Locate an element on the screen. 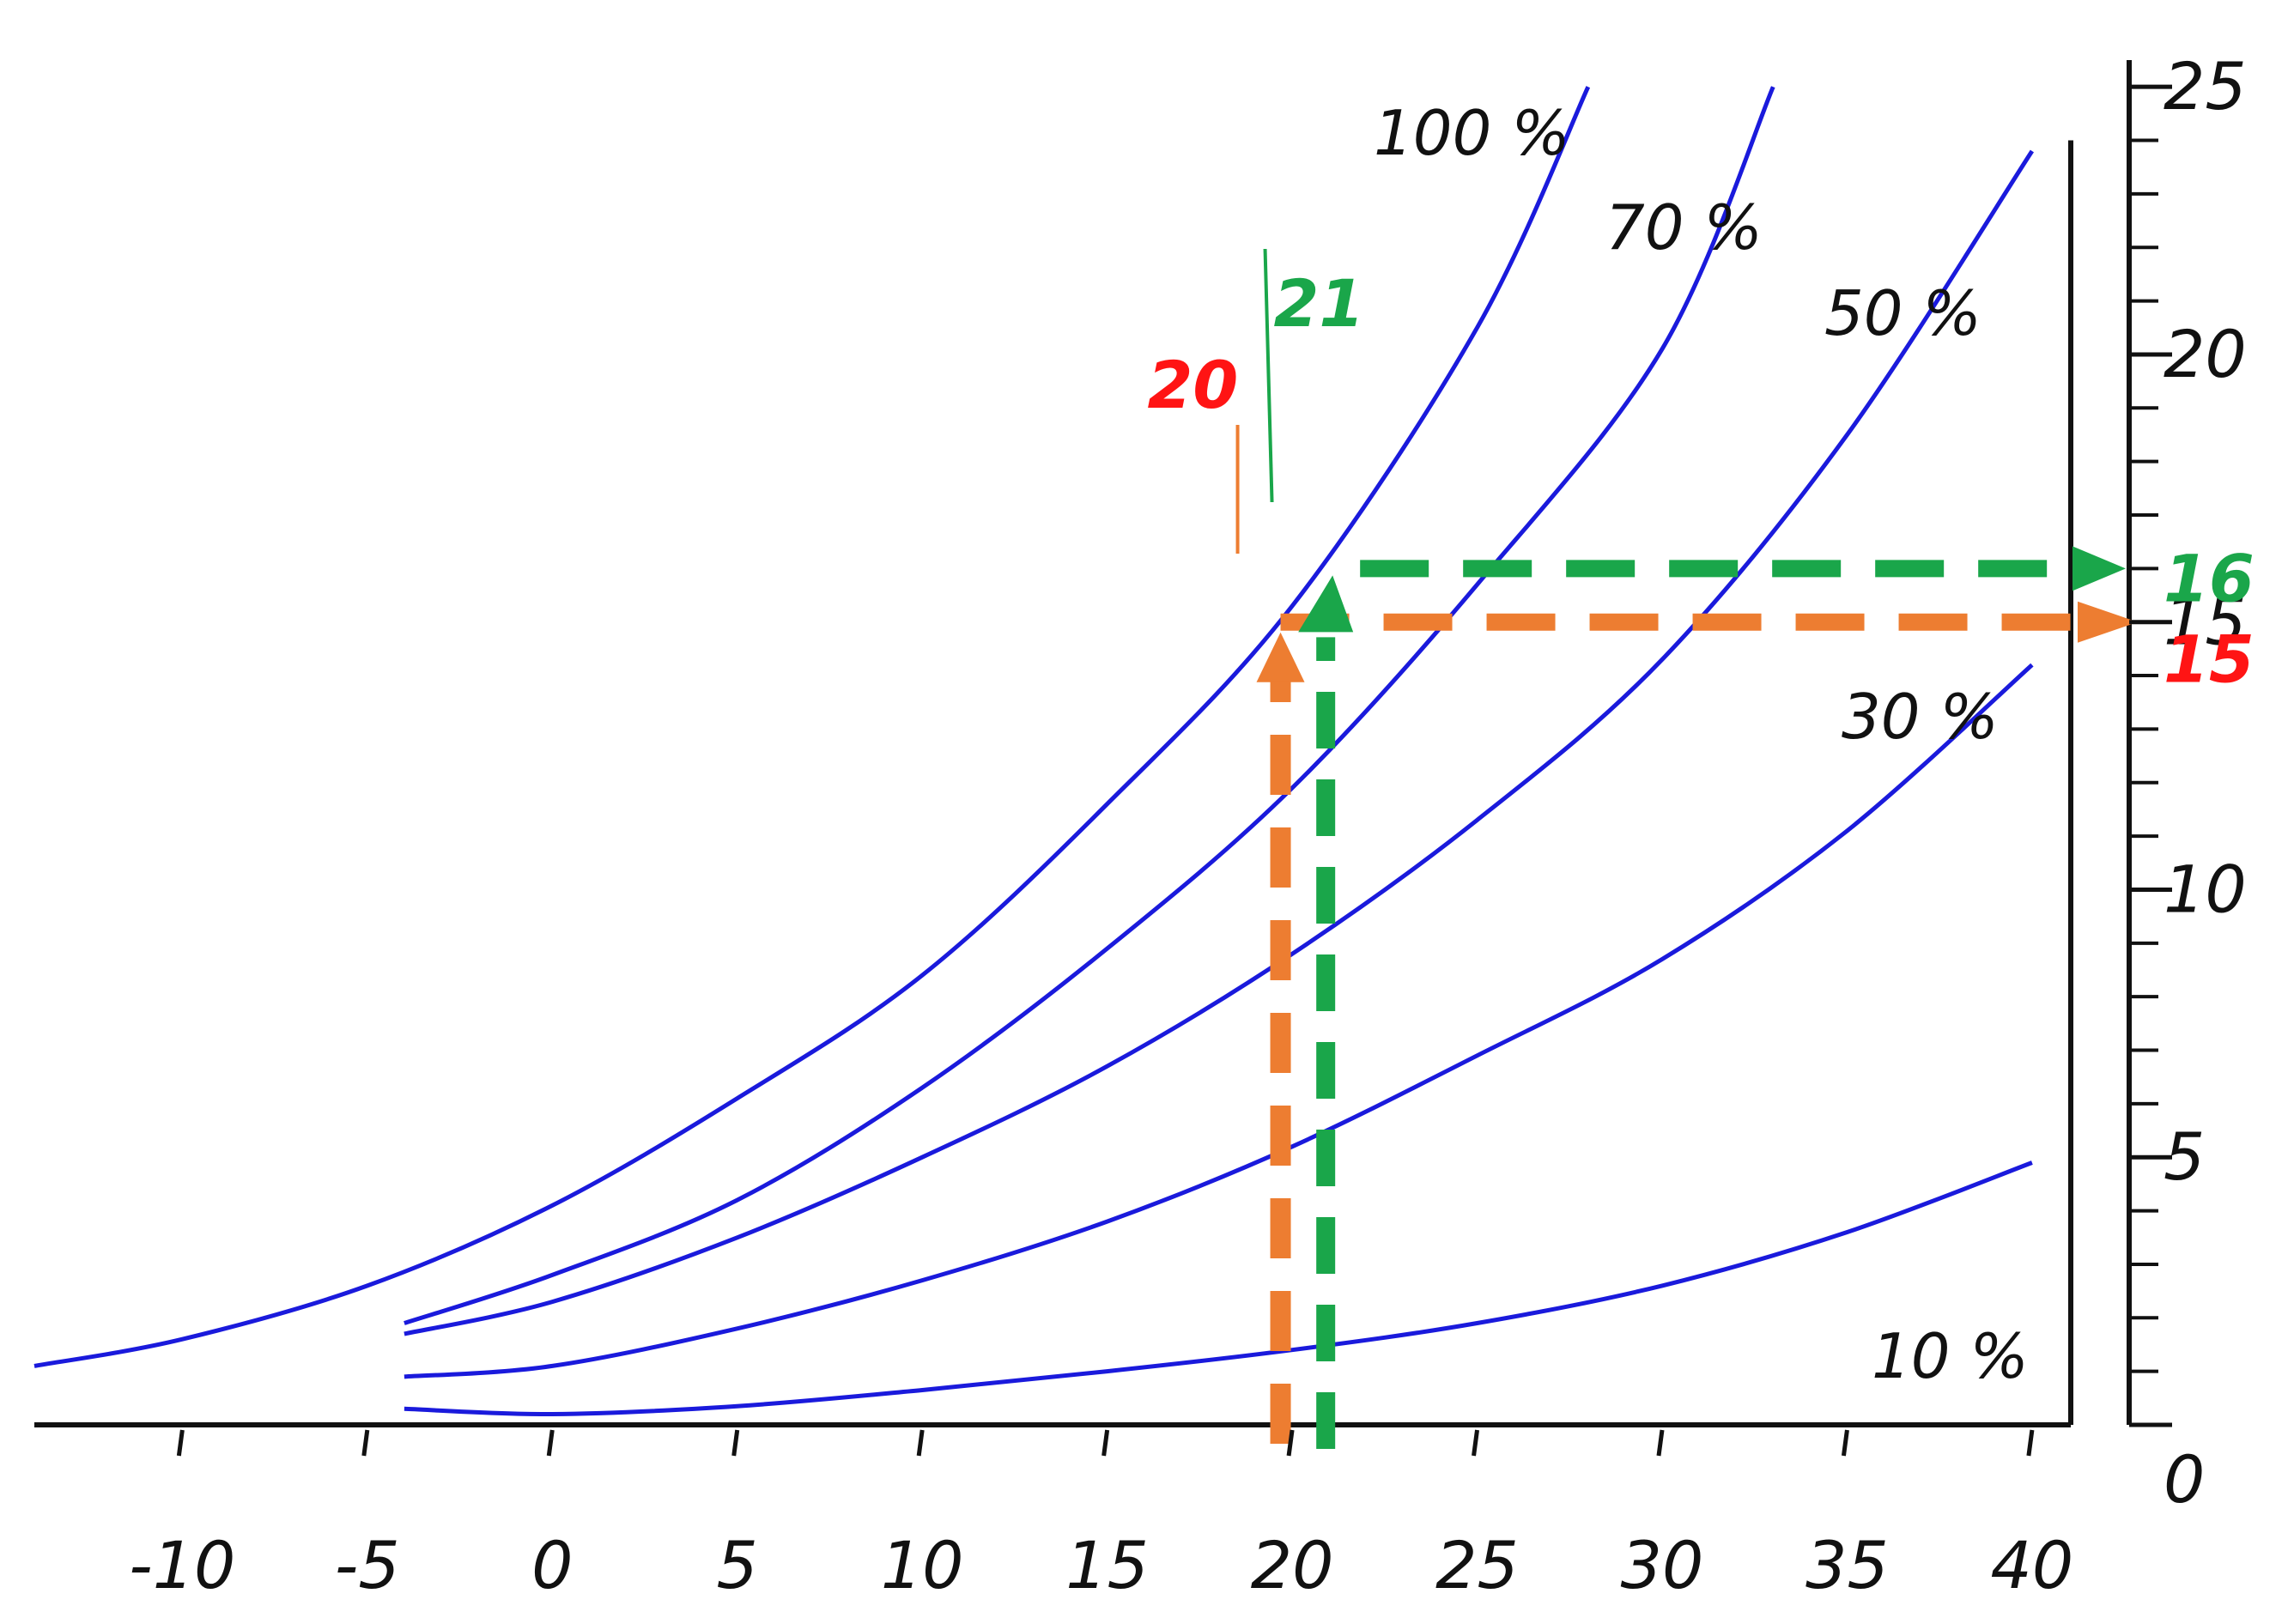  x-tick-label: -5 is located at coordinates (367, 1565).